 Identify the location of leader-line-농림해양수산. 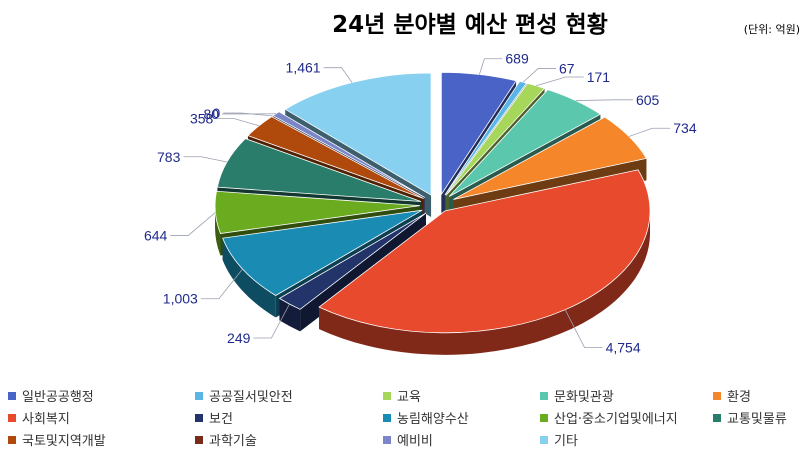
(221, 284).